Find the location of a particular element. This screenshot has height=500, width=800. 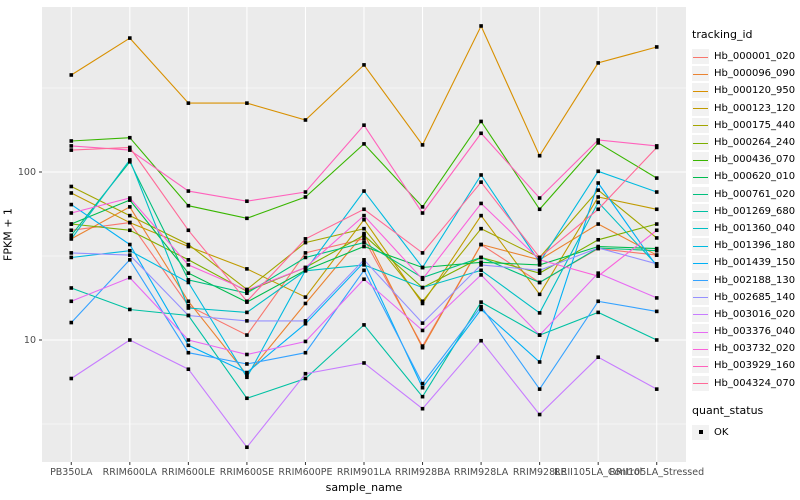

legend-item: Hb_000620_010 is located at coordinates (745, 176).